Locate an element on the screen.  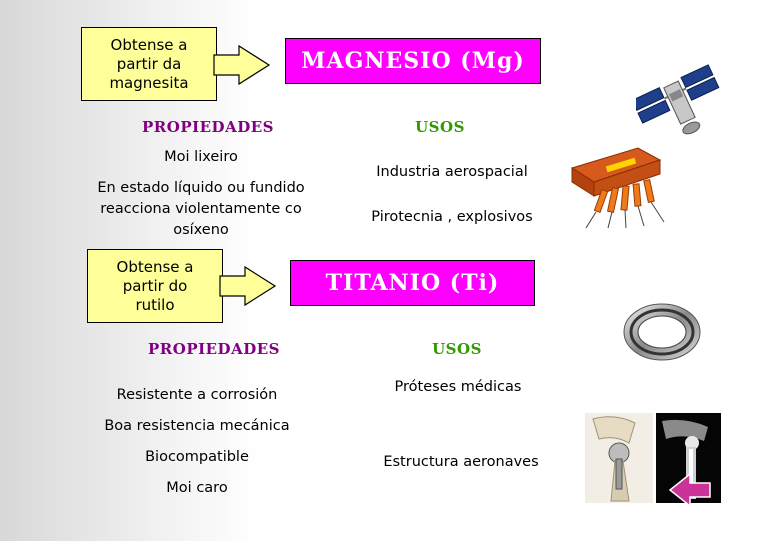
titanio-propiedade-2: Boa resistencia mecánica is located at coordinates (197, 426).